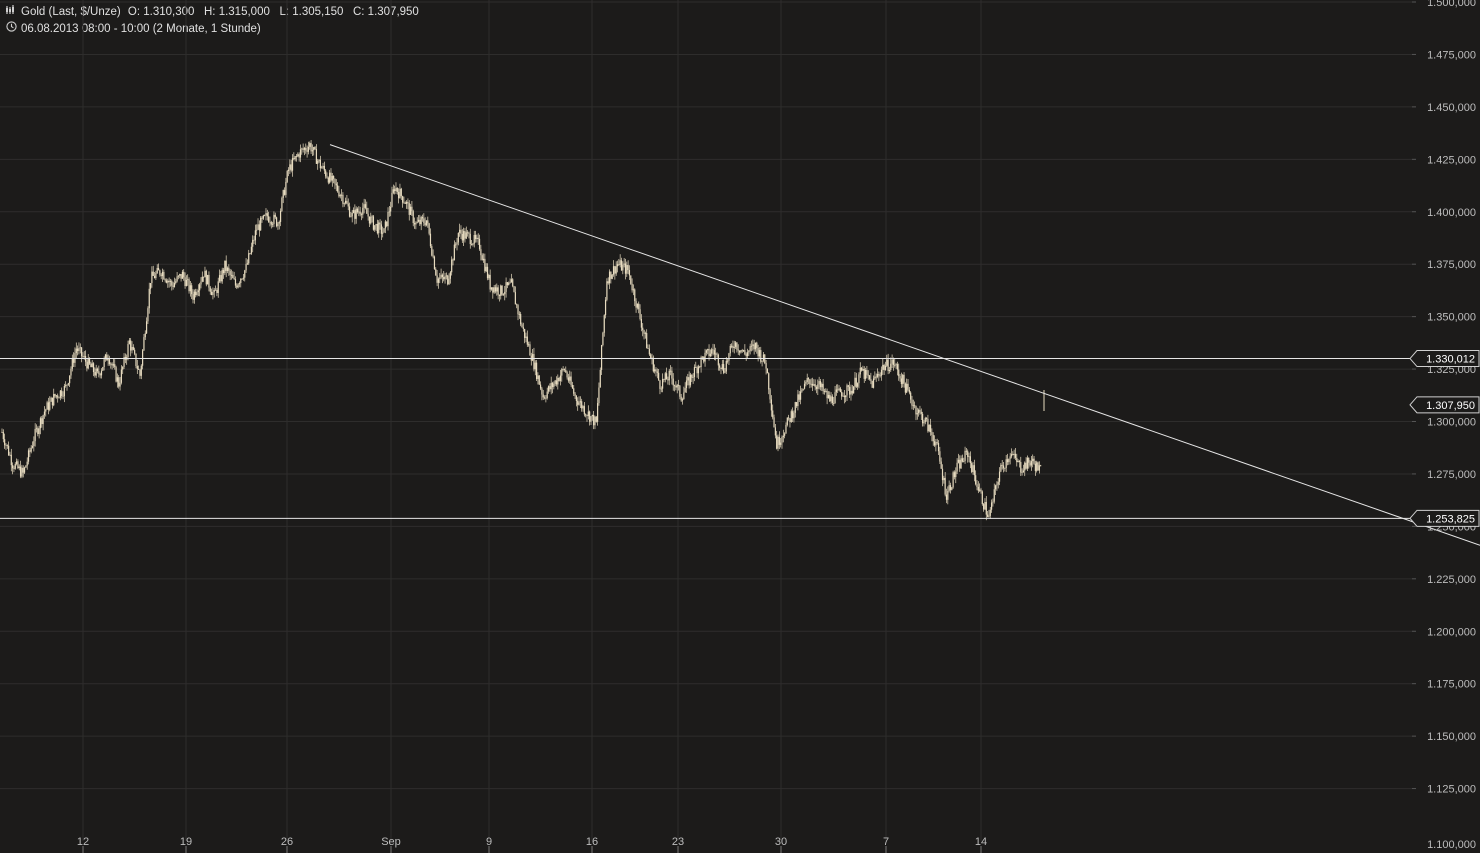 The height and width of the screenshot is (853, 1480). What do you see at coordinates (1451, 737) in the screenshot?
I see `y-tick-label: 1.150,000` at bounding box center [1451, 737].